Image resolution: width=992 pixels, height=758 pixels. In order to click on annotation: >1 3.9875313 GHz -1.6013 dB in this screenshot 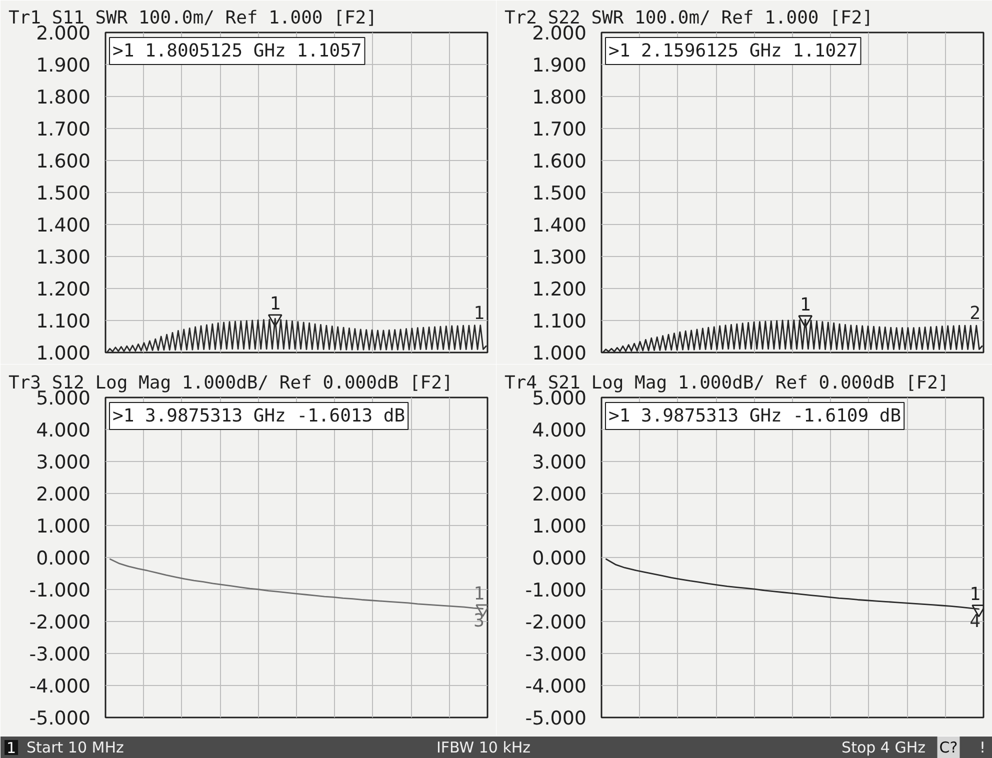, I will do `click(259, 416)`.